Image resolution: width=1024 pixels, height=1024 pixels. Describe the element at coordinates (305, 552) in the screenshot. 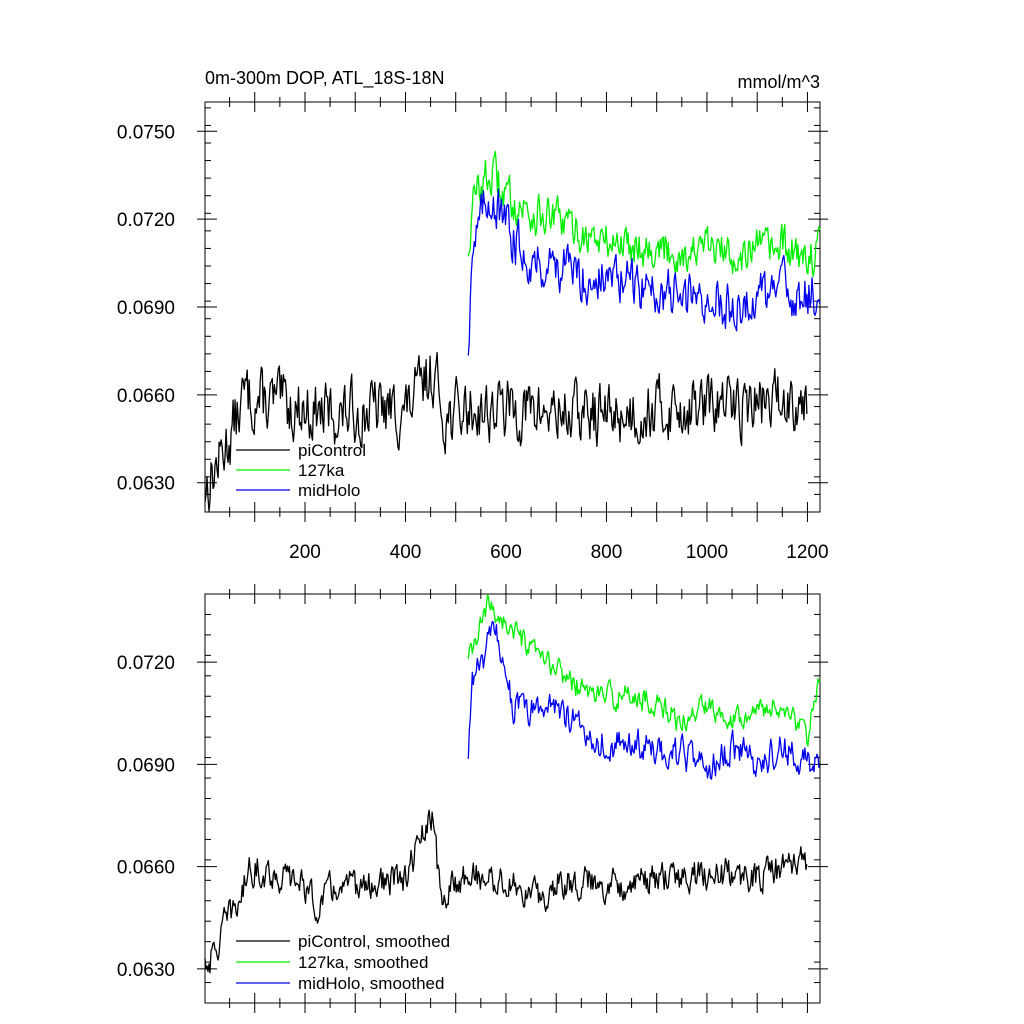

I see `x-tick-label: 200` at that location.